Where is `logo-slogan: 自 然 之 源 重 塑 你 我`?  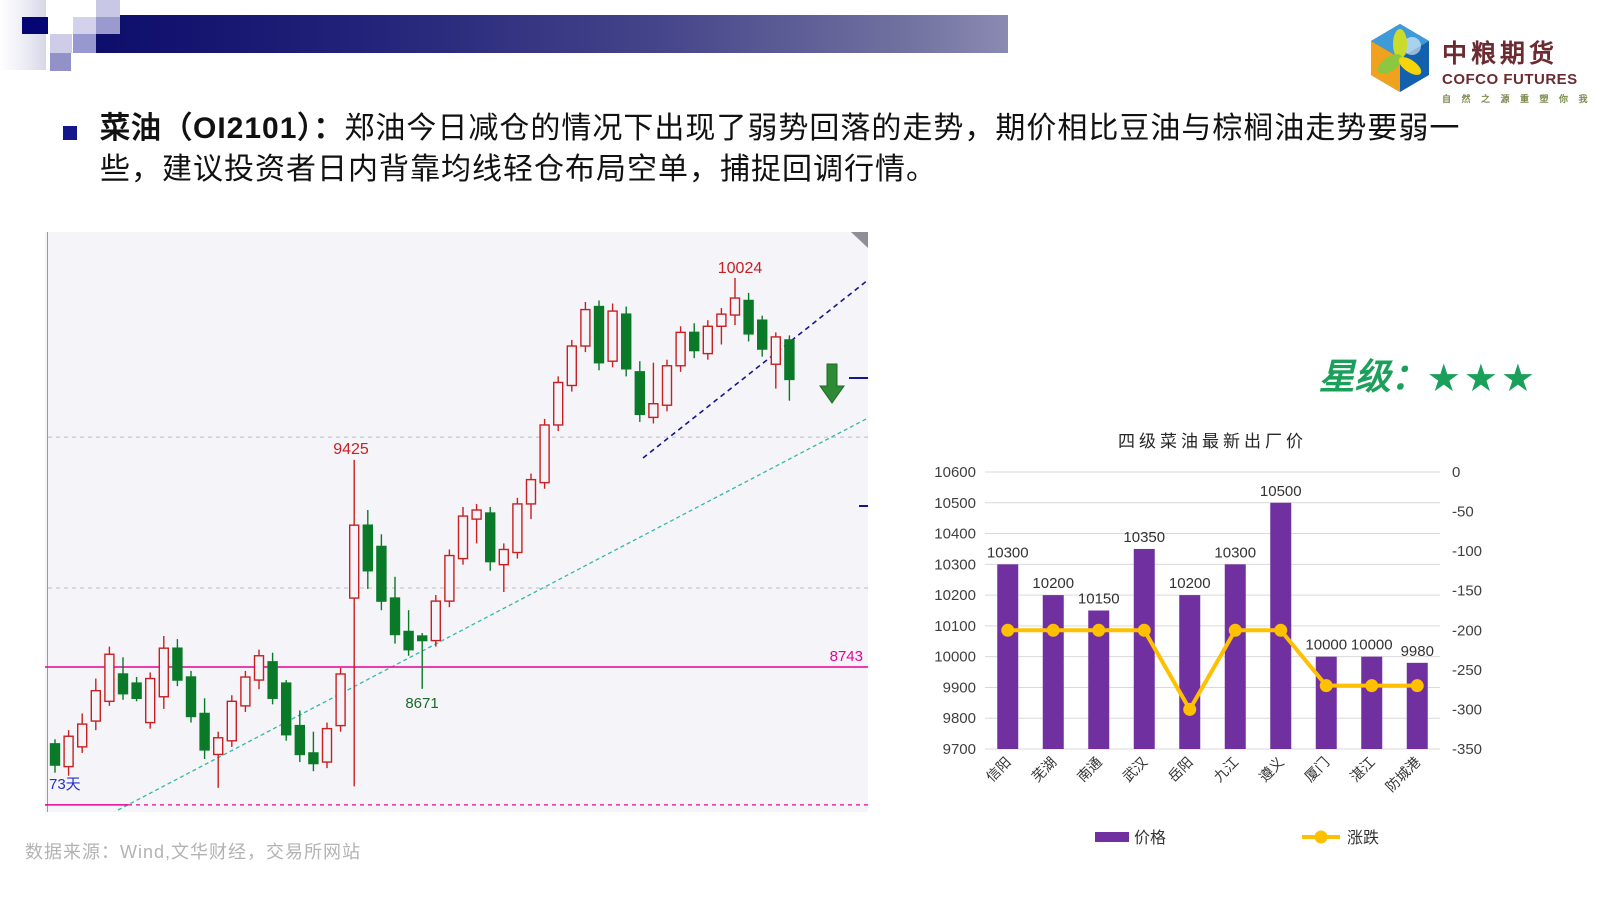
logo-slogan: 自 然 之 源 重 塑 你 我 is located at coordinates (1517, 99).